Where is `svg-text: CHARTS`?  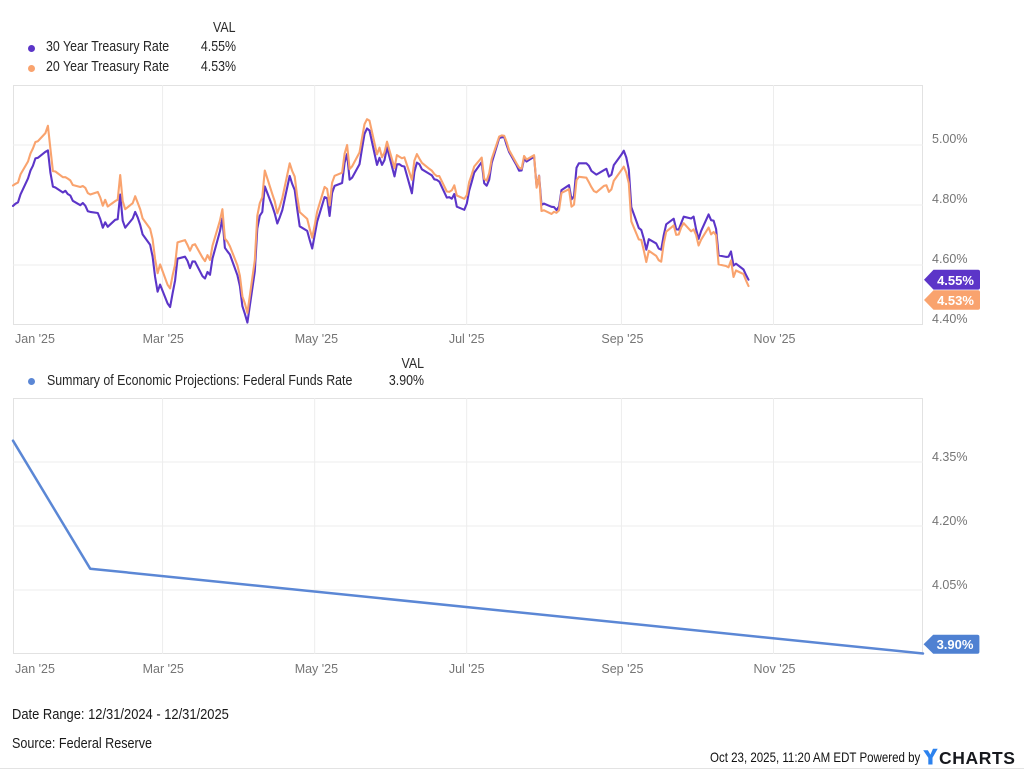 svg-text: CHARTS is located at coordinates (977, 757).